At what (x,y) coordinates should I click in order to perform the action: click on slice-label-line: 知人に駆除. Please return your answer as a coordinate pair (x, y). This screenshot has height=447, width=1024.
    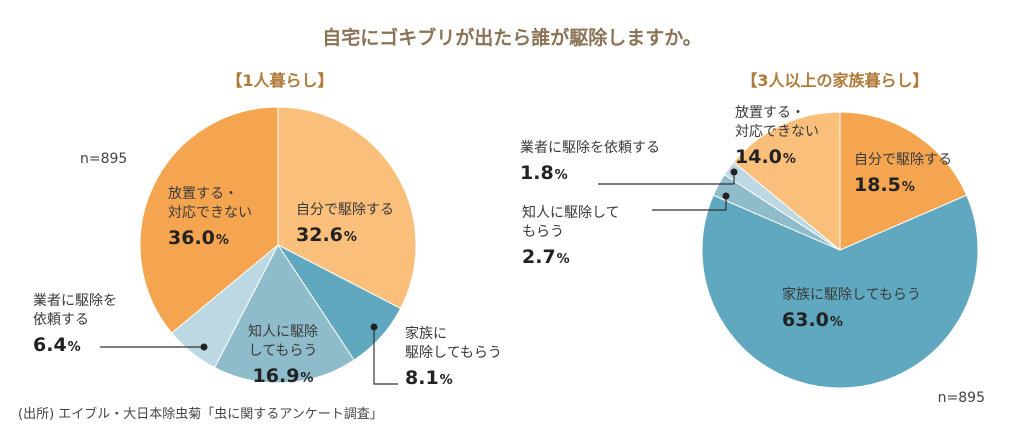
    Looking at the image, I should click on (283, 331).